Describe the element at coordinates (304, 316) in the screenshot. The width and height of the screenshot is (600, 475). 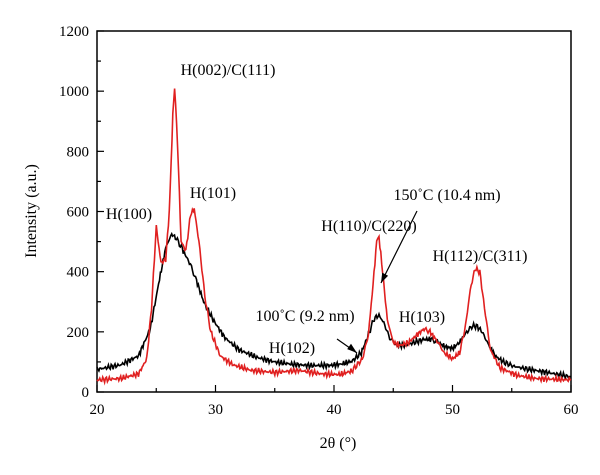
I see `annotation-100c: 100˚C (9.2 nm)` at that location.